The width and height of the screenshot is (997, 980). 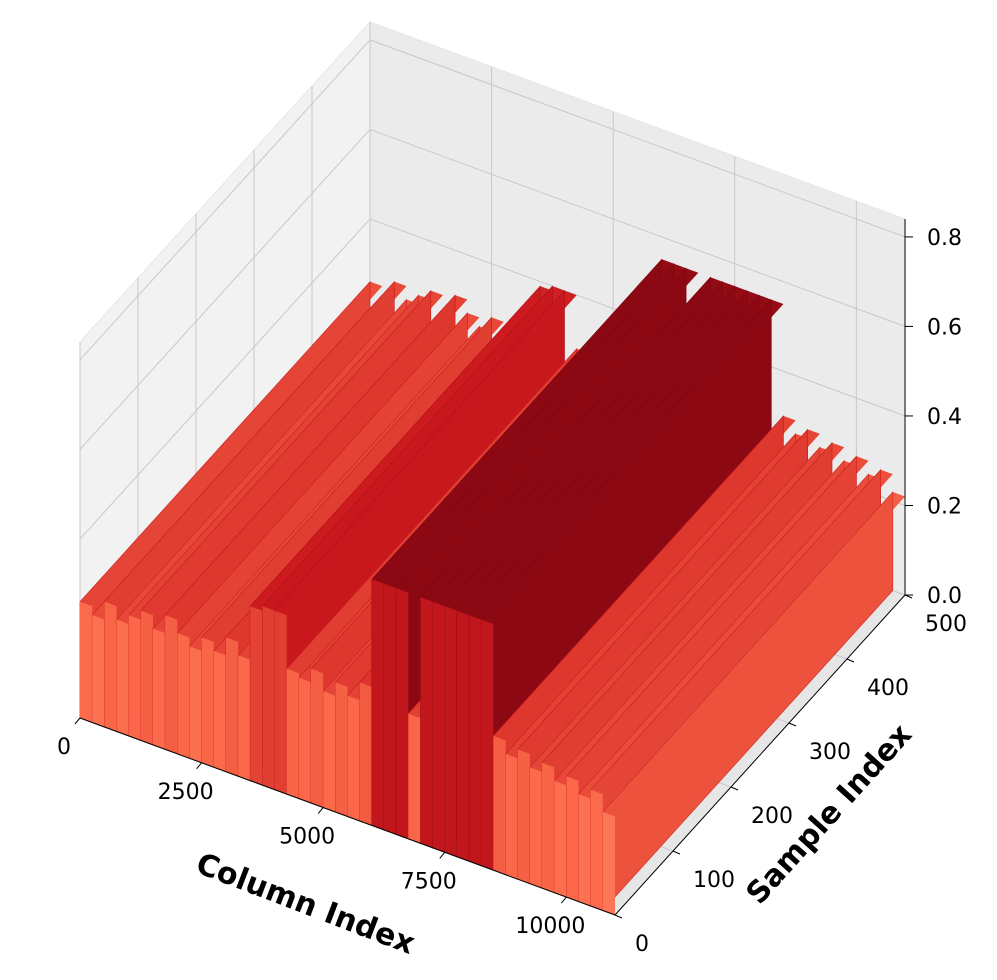 I want to click on y-tick-label: 0, so click(x=642, y=944).